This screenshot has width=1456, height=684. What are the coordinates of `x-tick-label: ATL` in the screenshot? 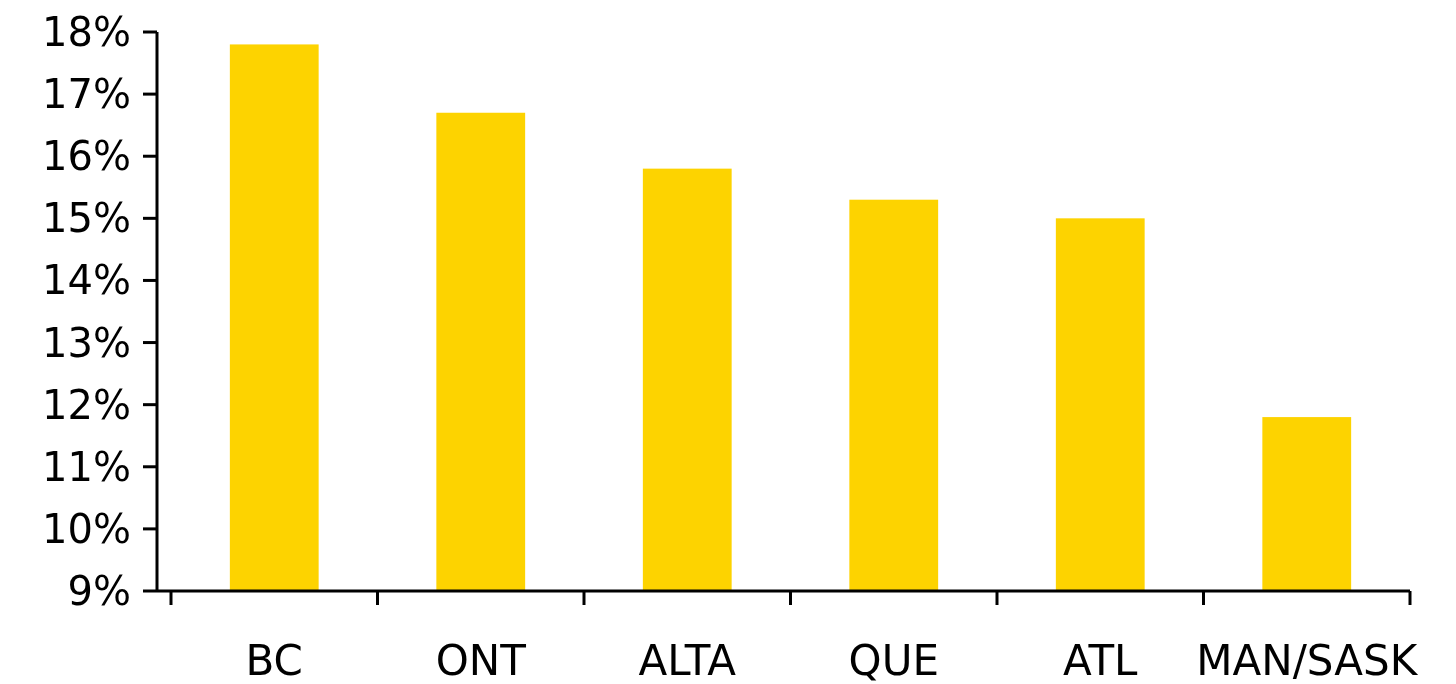 It's located at (1100, 660).